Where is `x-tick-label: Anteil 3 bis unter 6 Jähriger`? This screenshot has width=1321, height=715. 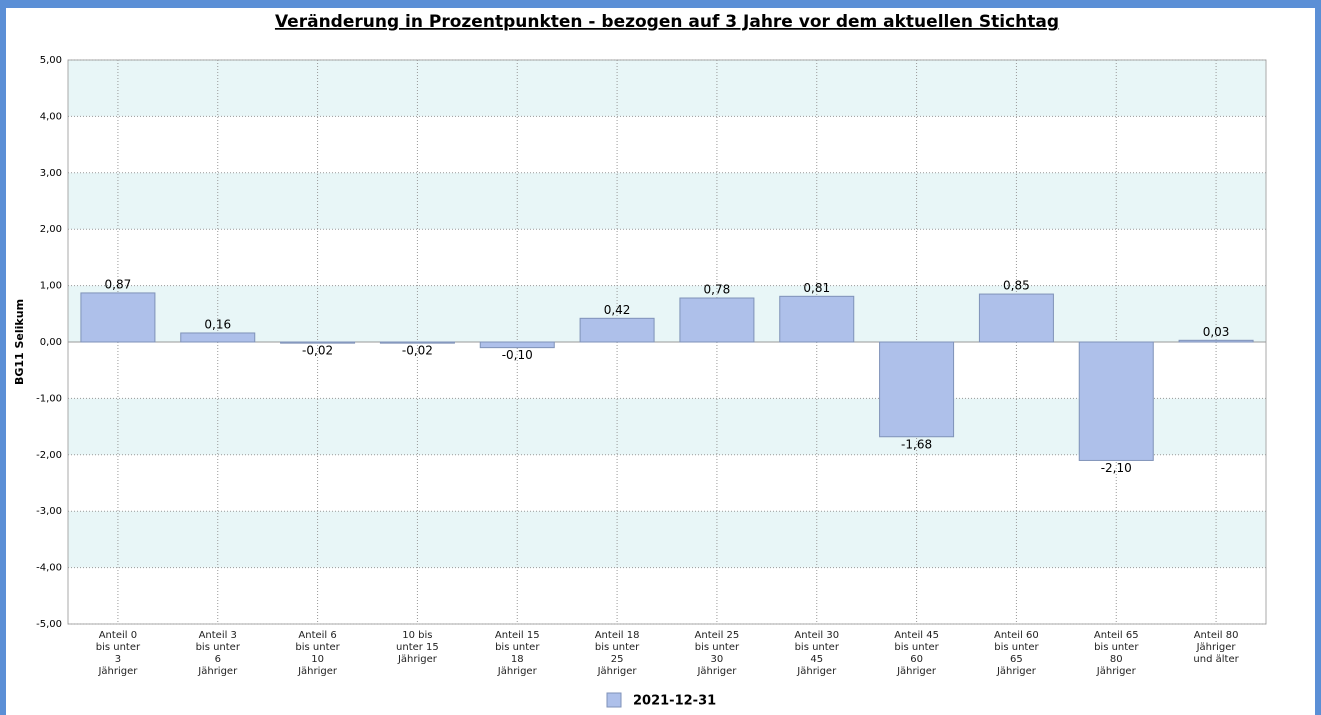
x-tick-label: Anteil 3 bis unter 6 Jähriger is located at coordinates (217, 653).